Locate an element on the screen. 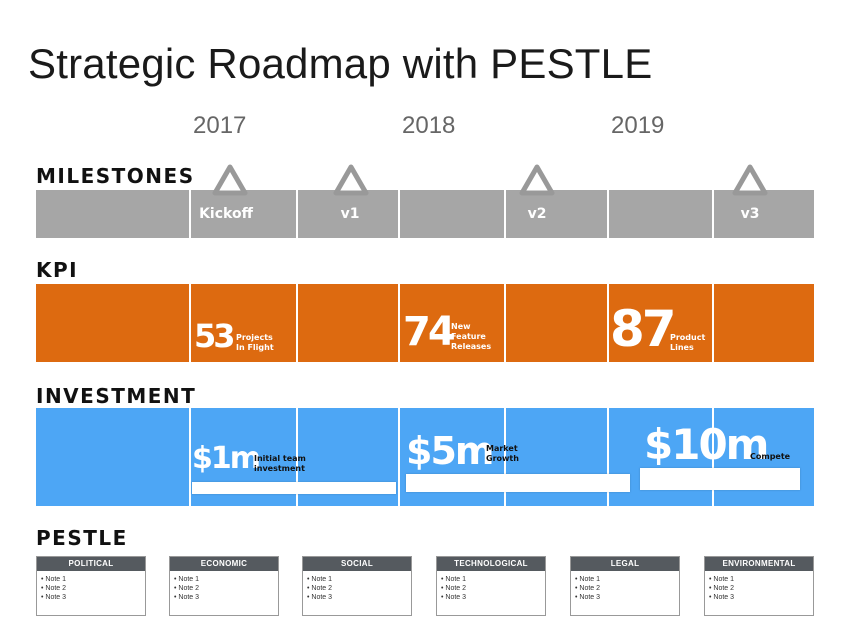  investment-value: $10m is located at coordinates (706, 444).